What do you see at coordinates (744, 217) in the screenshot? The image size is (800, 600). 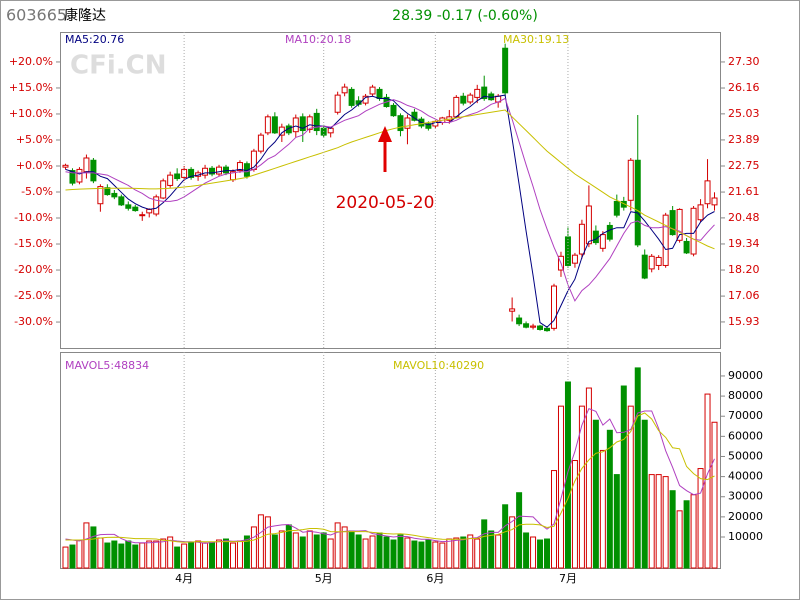 I see `y2-tick-label: 20.48` at bounding box center [744, 217].